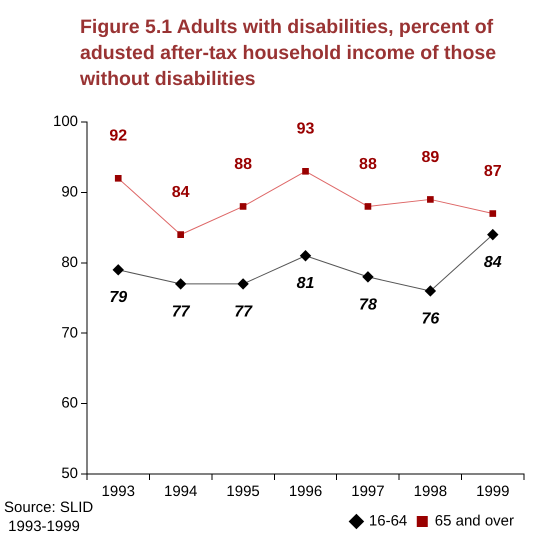 The width and height of the screenshot is (542, 539). Describe the element at coordinates (118, 297) in the screenshot. I see `data-label: 79` at that location.